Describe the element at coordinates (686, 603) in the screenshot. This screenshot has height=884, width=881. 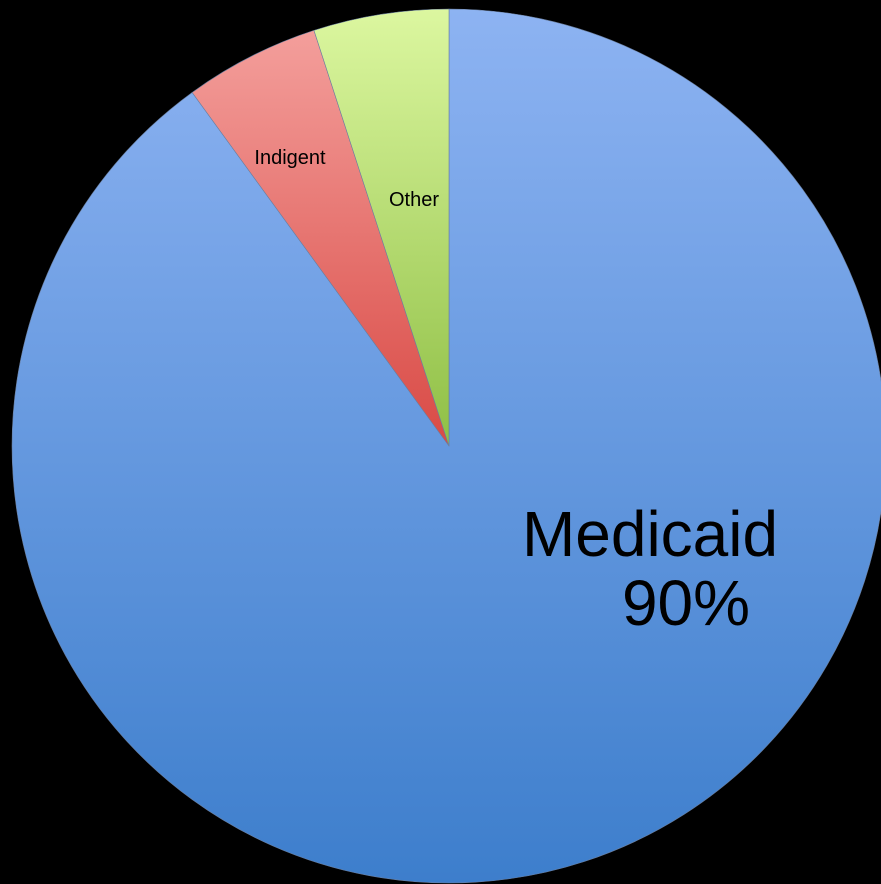
I see `slice-label-percent: 90%` at that location.